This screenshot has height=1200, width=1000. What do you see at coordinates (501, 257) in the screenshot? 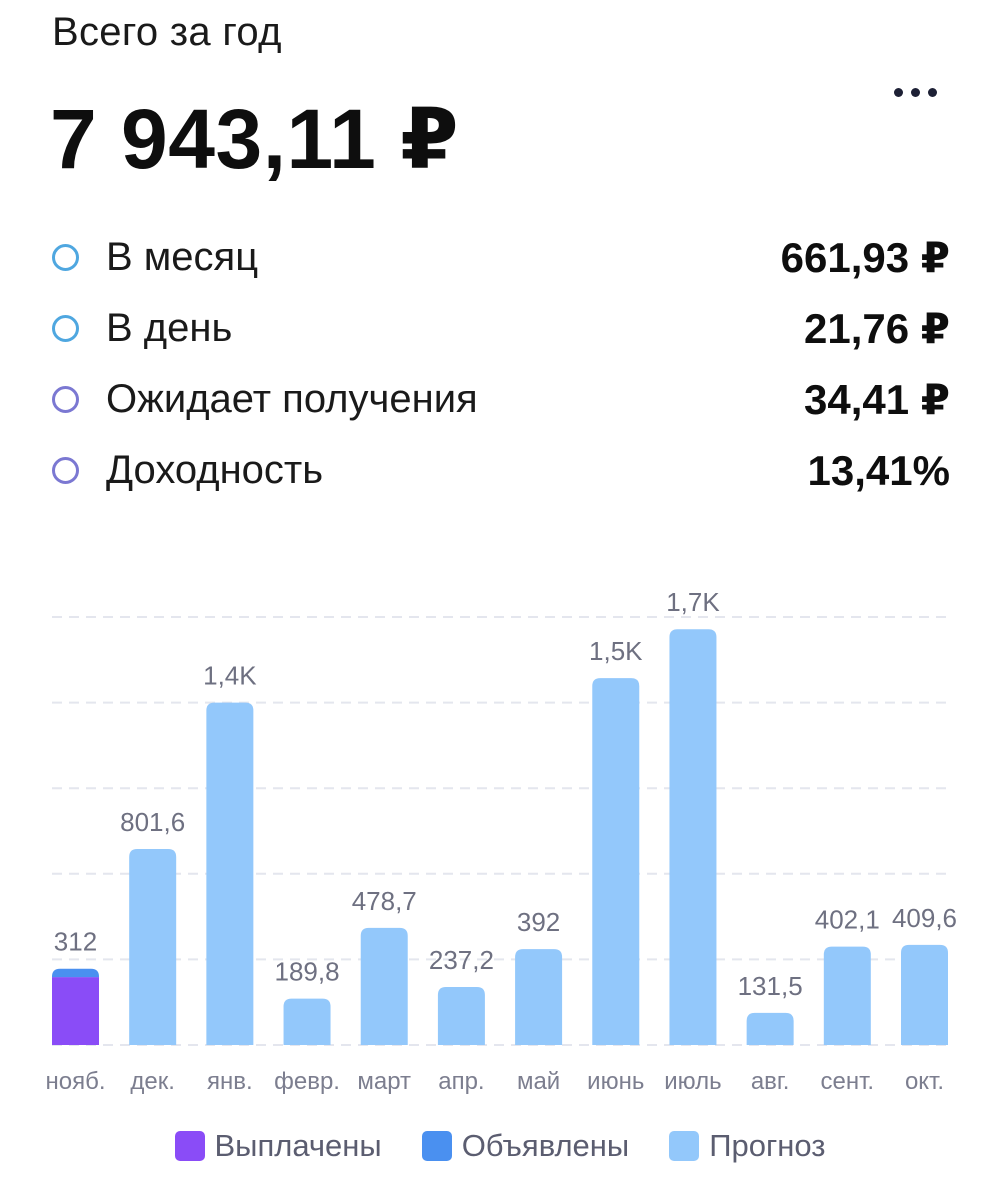
I see `stat-row-month: В месяц 661,93 ₽` at bounding box center [501, 257].